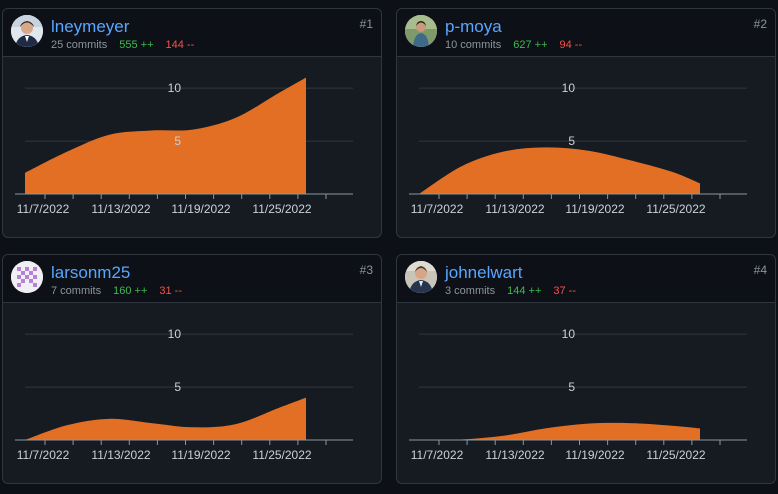  Describe the element at coordinates (180, 45) in the screenshot. I see `deletions-count: 144 --` at that location.